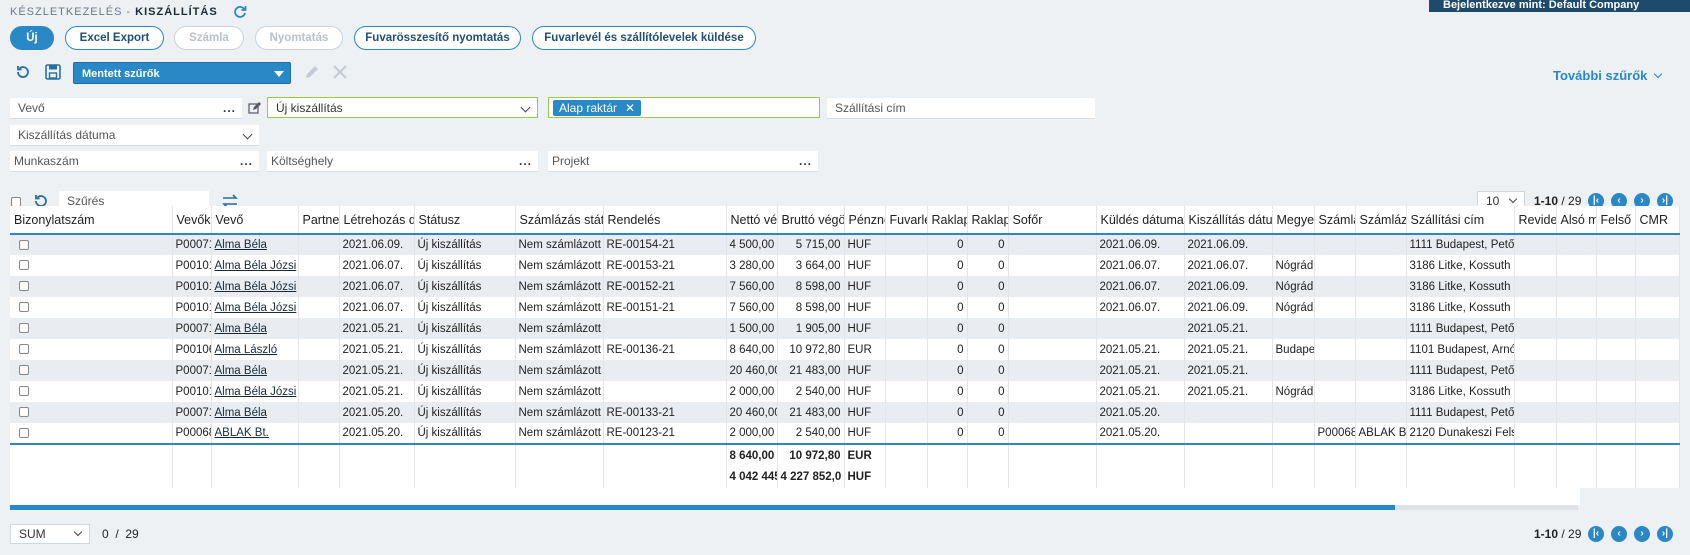 This screenshot has width=1690, height=555. What do you see at coordinates (50, 534) in the screenshot?
I see `aggregate-select: SUM` at bounding box center [50, 534].